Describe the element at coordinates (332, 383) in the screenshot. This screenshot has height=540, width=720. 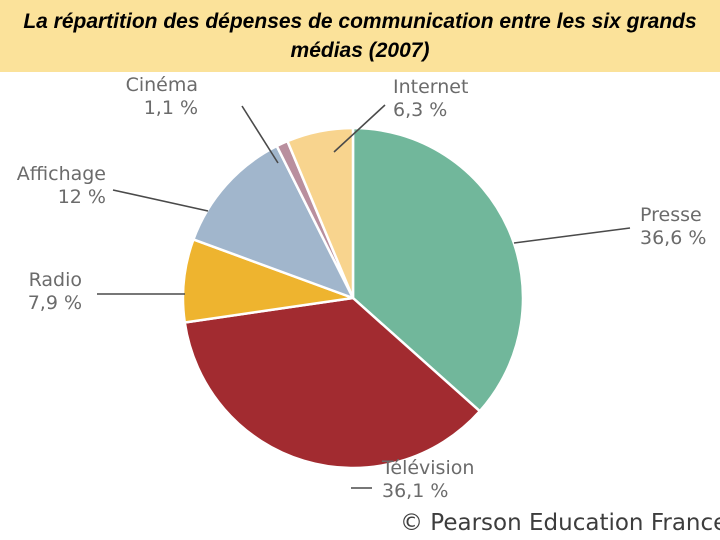
I see `pie-slice-television` at that location.